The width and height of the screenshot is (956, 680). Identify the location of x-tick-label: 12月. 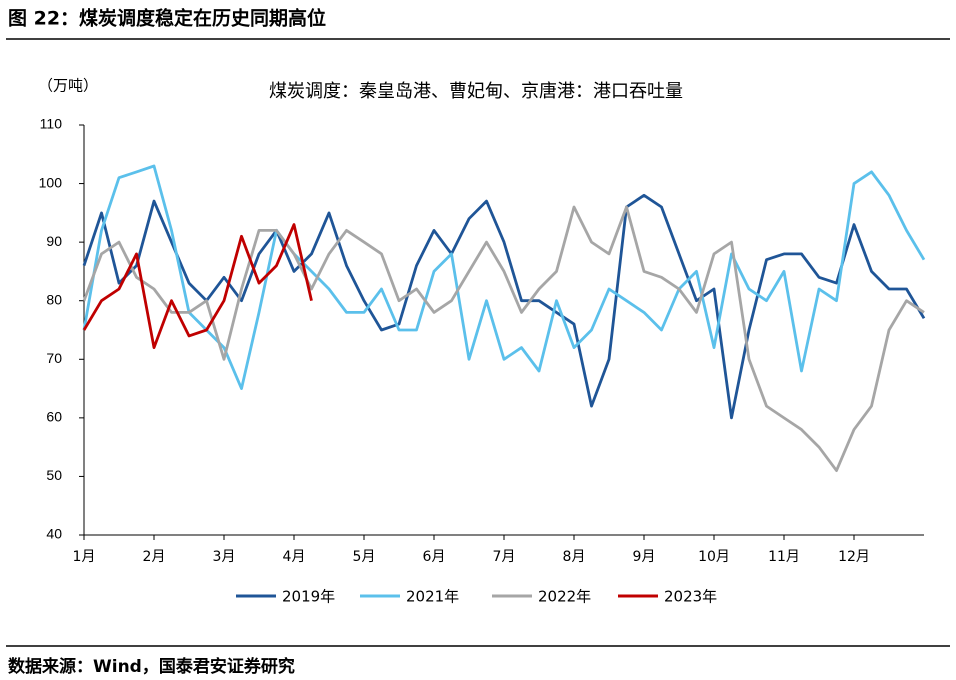
(854, 557).